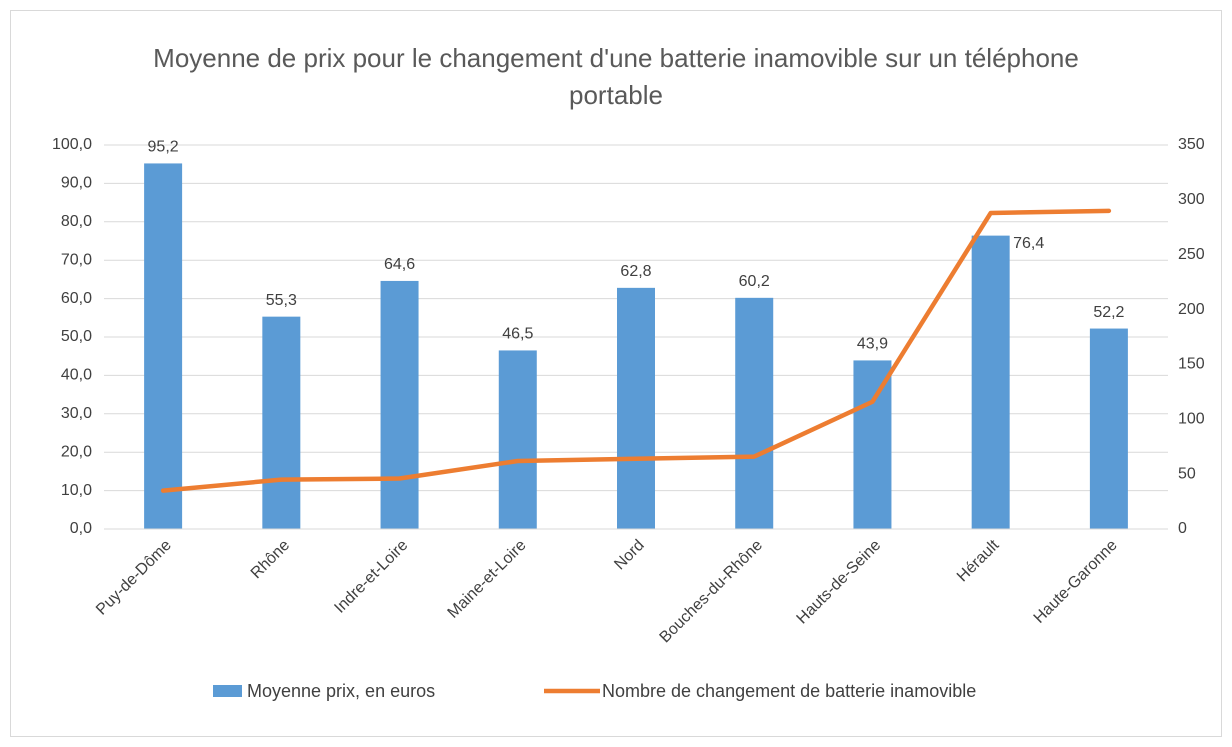 This screenshot has height=747, width=1232. What do you see at coordinates (76, 375) in the screenshot?
I see `y-tick-label: 40,0` at bounding box center [76, 375].